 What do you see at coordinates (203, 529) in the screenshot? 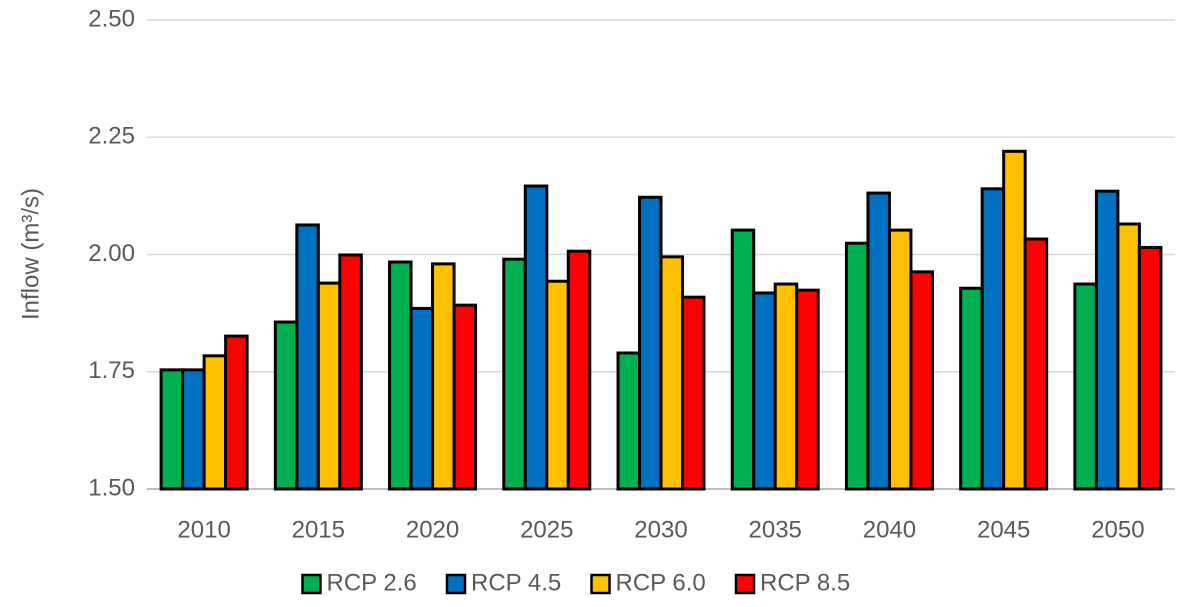
I see `x-tick-label: 2010` at bounding box center [203, 529].